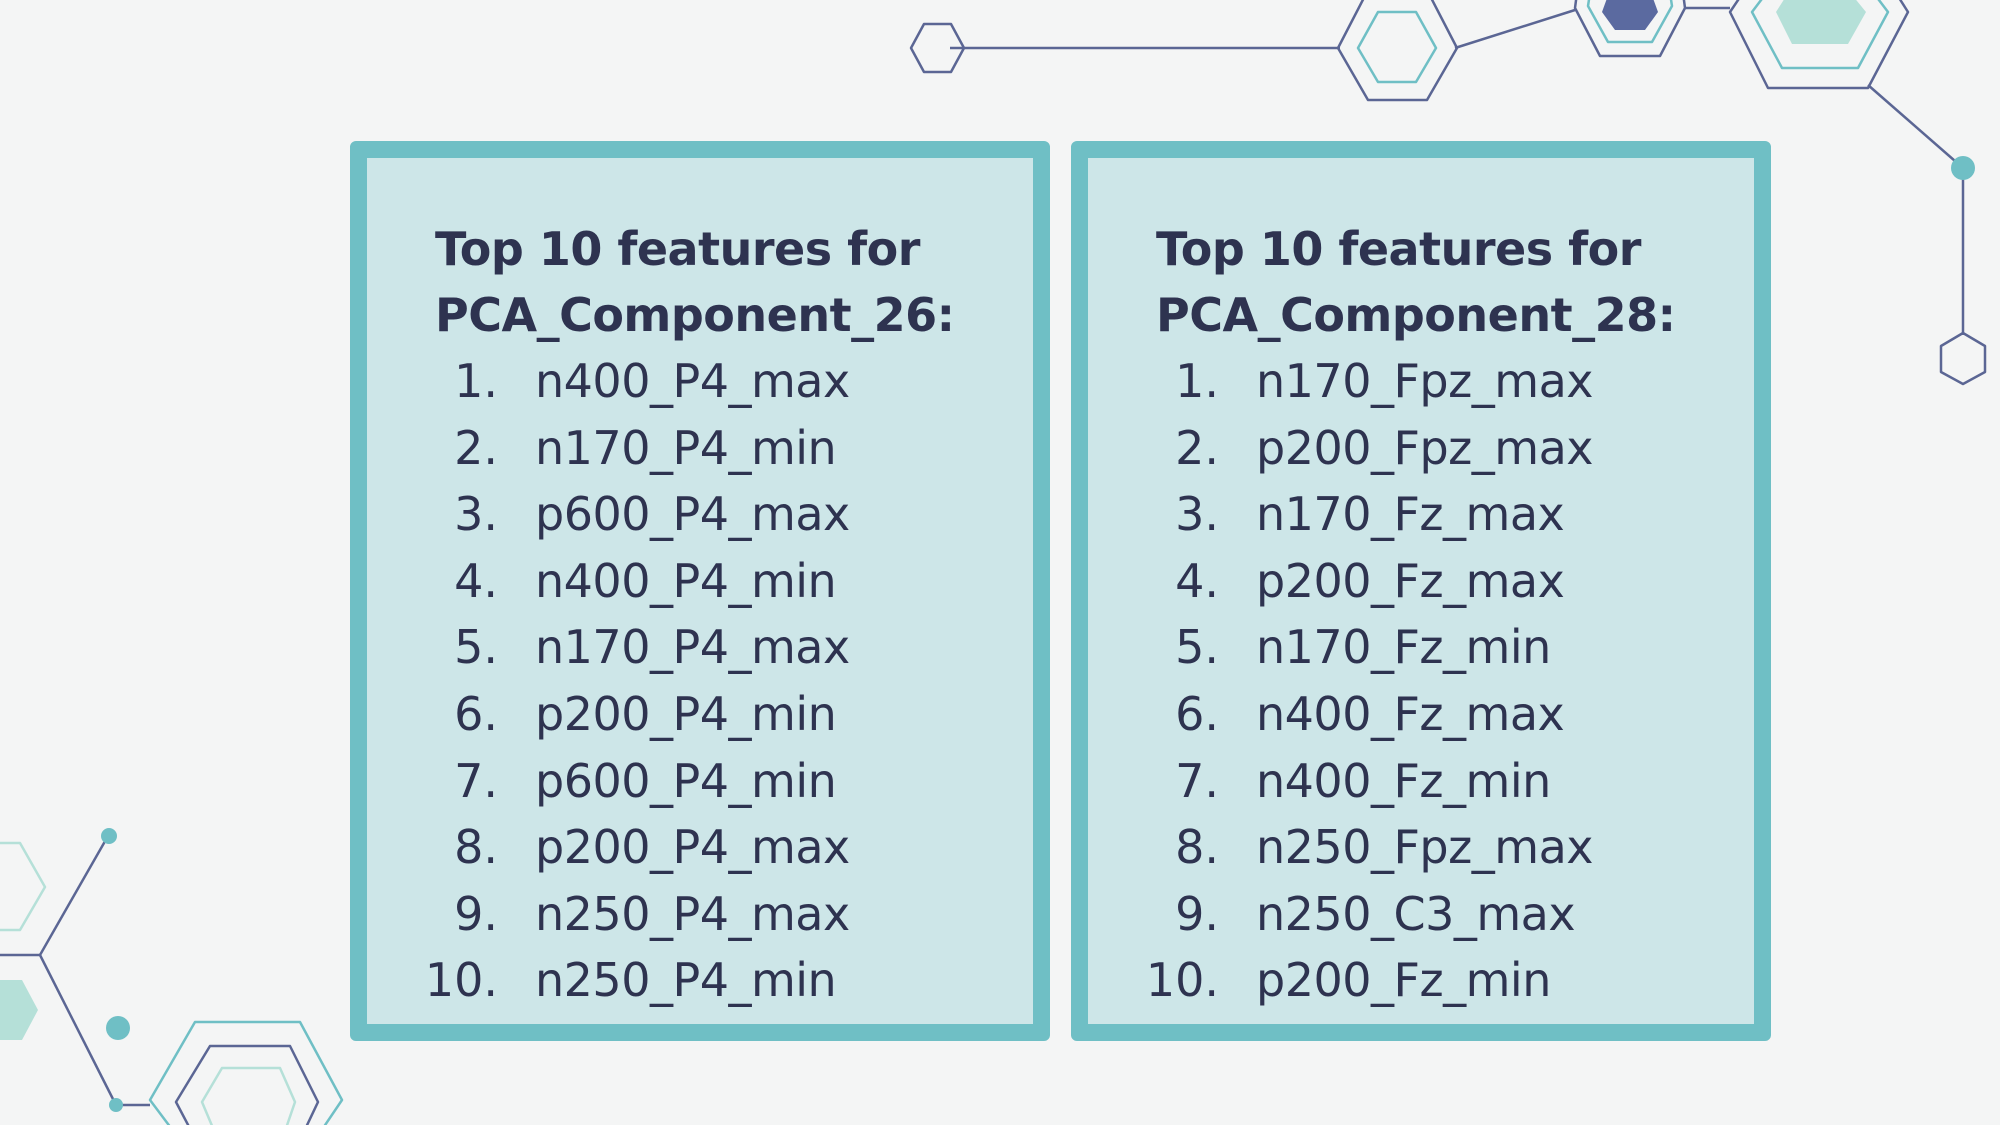 The width and height of the screenshot is (2000, 1125). What do you see at coordinates (1424, 847) in the screenshot?
I see `list-item-text: n250_Fpz_max` at bounding box center [1424, 847].